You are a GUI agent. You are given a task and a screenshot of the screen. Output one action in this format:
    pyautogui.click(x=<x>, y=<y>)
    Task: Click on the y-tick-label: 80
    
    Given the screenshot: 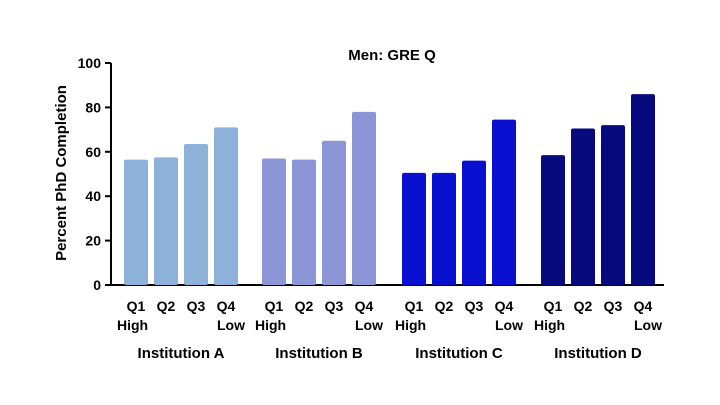 What is the action you would take?
    pyautogui.click(x=93, y=107)
    